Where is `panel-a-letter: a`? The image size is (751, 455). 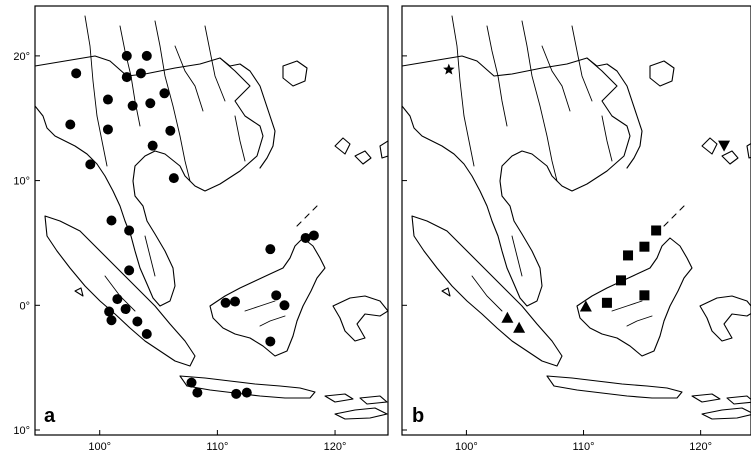 panel-a-letter: a is located at coordinates (50, 416).